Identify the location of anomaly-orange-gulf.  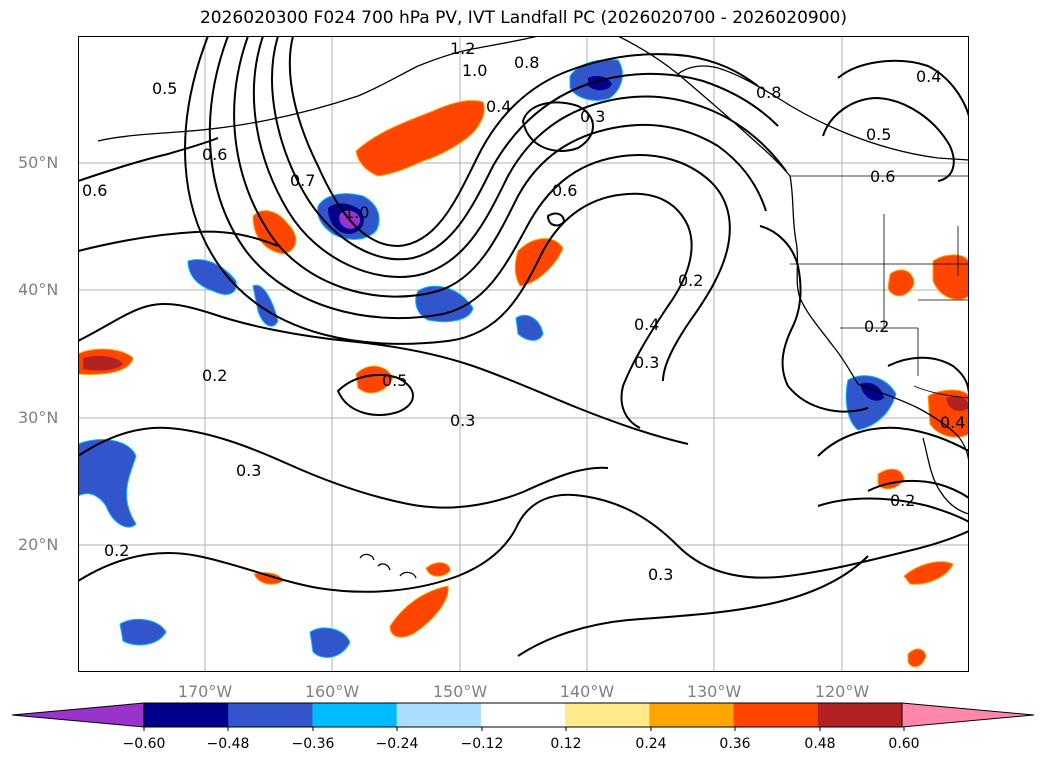
(420, 138).